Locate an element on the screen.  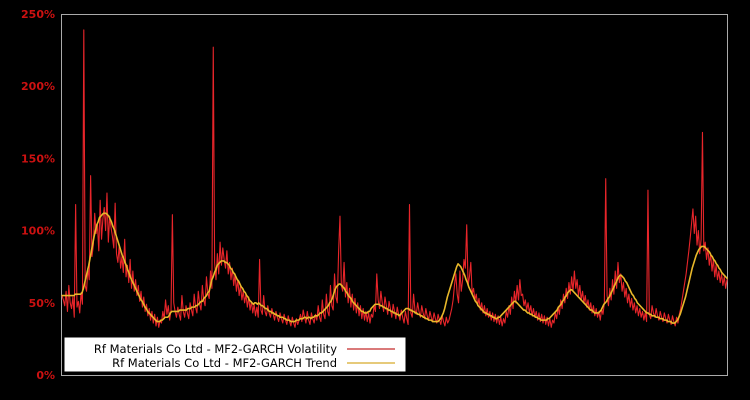
y-axis-tick-labels: 0% 50% 100% 150% 200% 250% is located at coordinates (38, 195).